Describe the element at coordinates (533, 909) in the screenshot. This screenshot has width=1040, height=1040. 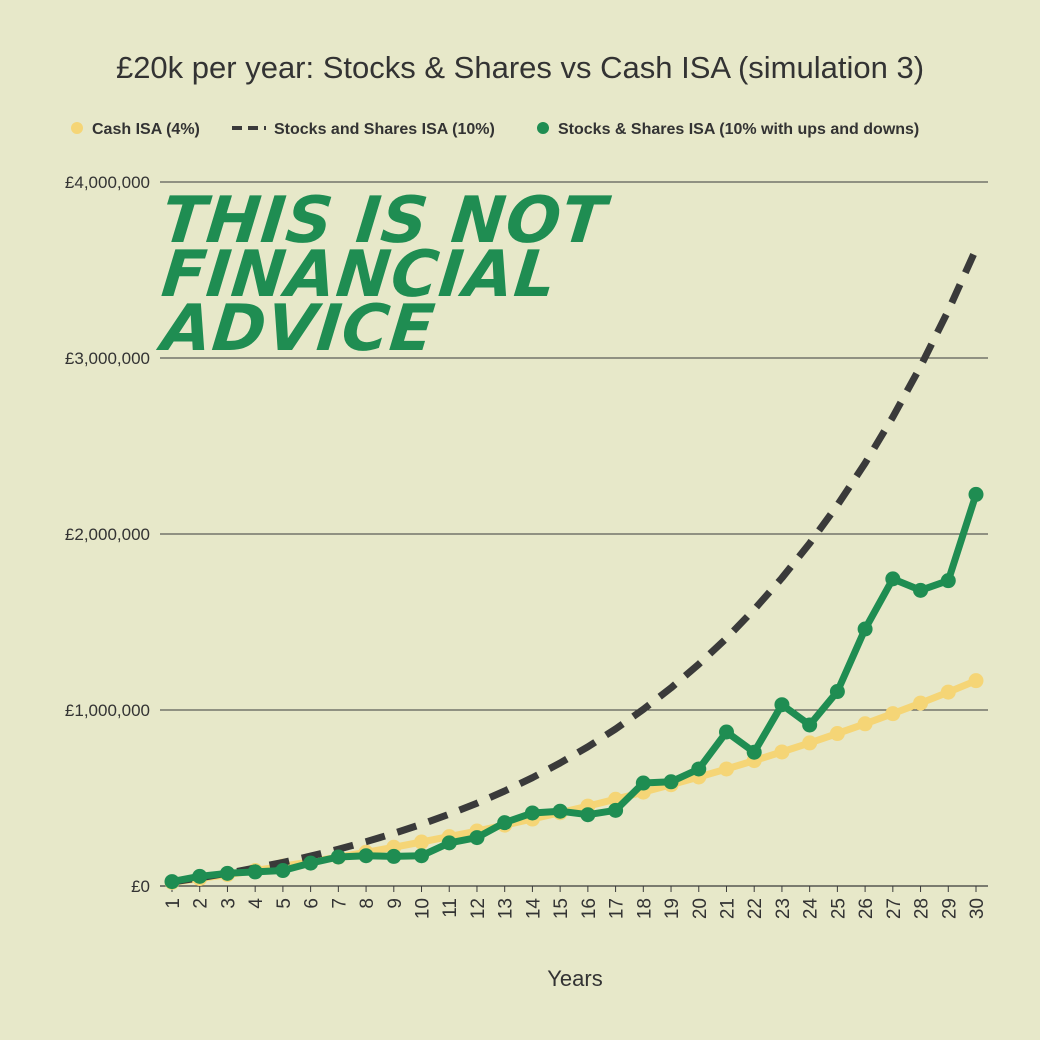
I see `x-tick-label: 14` at that location.